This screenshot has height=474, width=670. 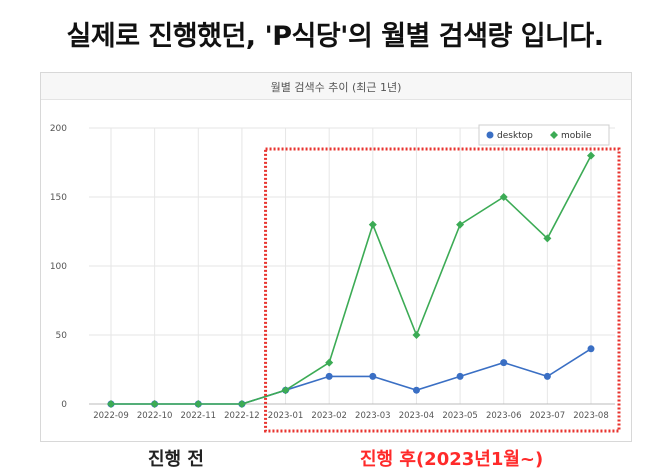 I want to click on x-tick-label: 2023-04, so click(x=417, y=416).